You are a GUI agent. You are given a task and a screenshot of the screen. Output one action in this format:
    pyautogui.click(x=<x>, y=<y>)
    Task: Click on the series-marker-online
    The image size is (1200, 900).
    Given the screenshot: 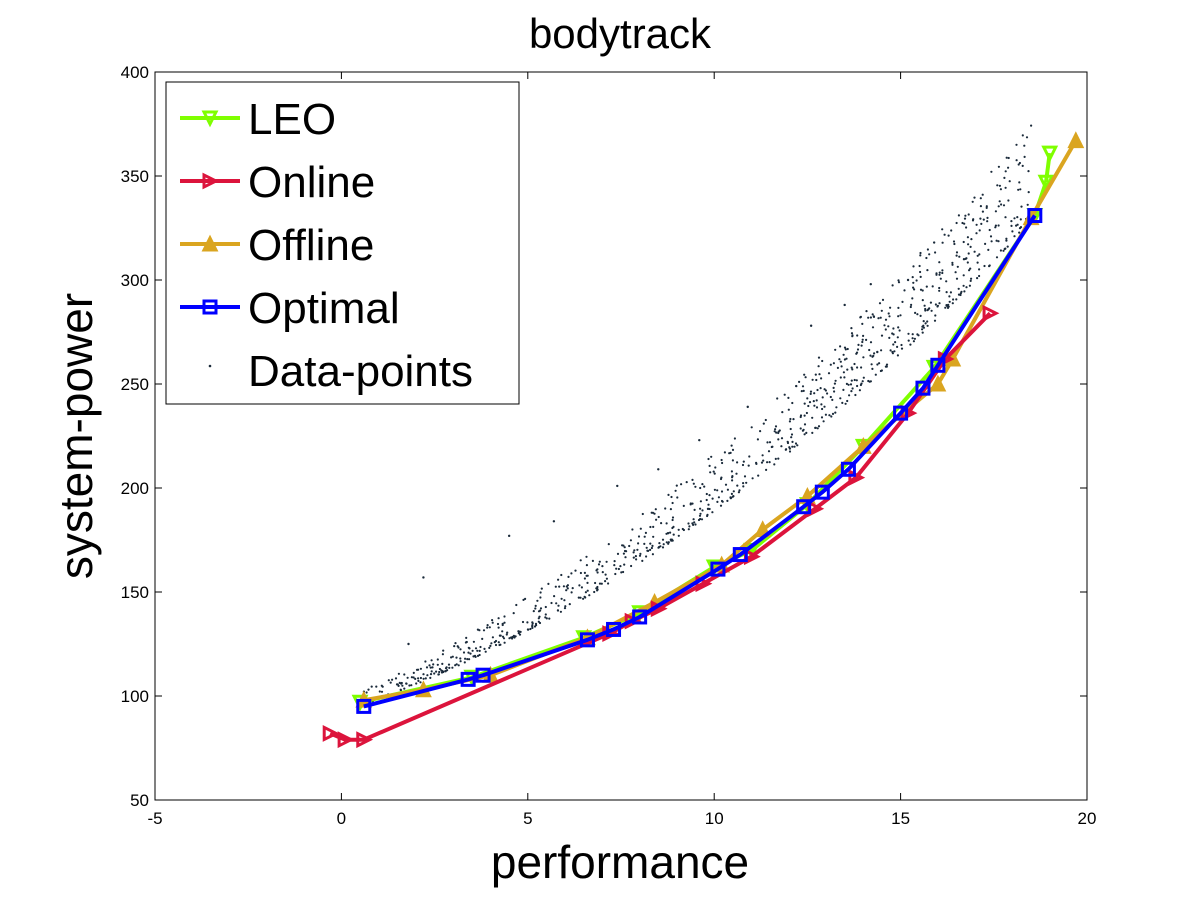 What is the action you would take?
    pyautogui.click(x=346, y=740)
    